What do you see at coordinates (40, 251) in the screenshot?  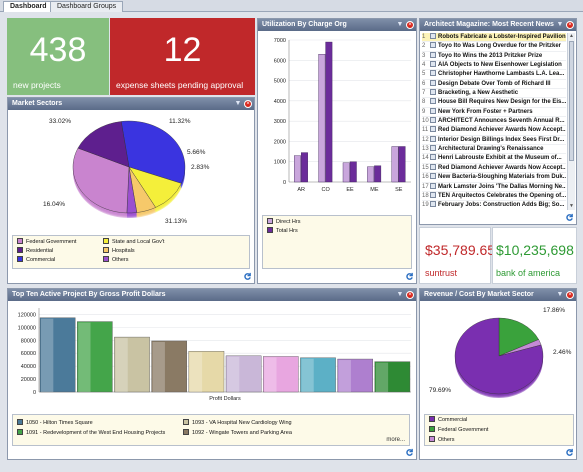 I see `legend-label: Residential` at bounding box center [40, 251].